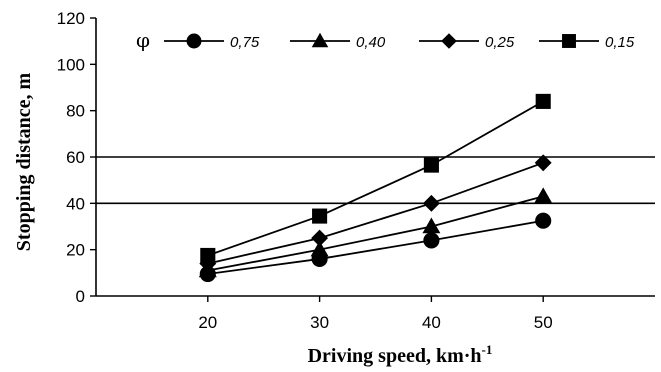  What do you see at coordinates (245, 42) in the screenshot?
I see `legend-label: 0,75` at bounding box center [245, 42].